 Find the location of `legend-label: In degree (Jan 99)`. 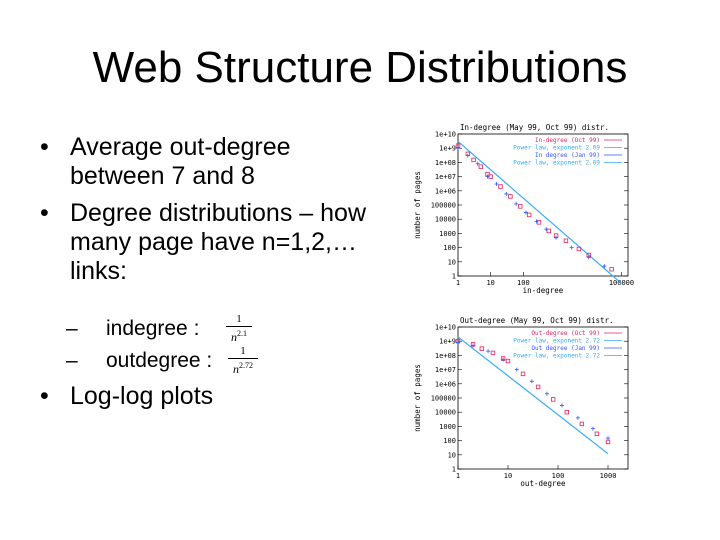

legend-label: In degree (Jan 99) is located at coordinates (567, 155).